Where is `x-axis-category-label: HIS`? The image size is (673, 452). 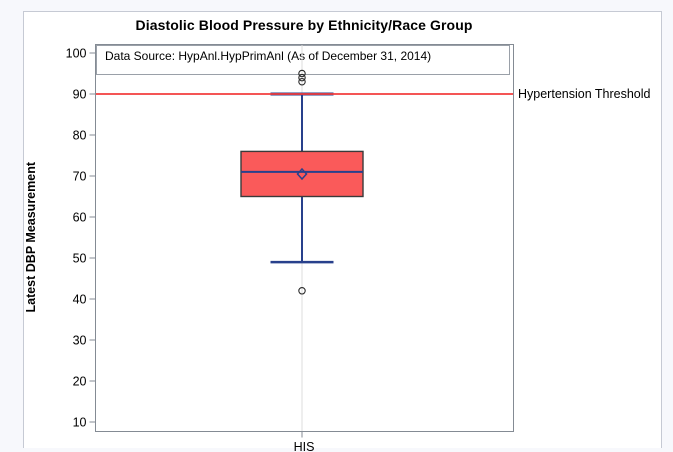 x-axis-category-label: HIS is located at coordinates (304, 446).